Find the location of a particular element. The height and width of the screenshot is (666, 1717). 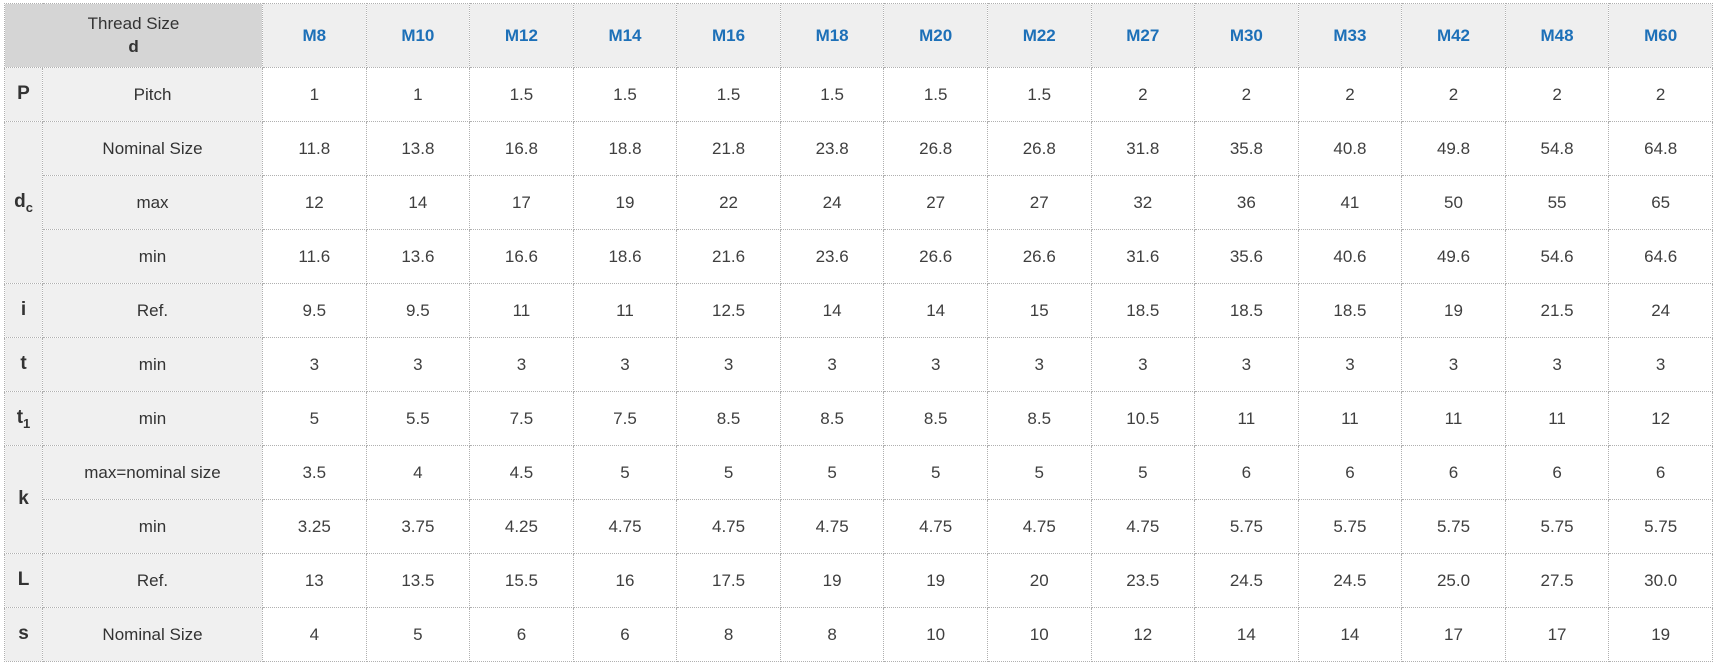

data-cell: 24.5 is located at coordinates (1246, 580).